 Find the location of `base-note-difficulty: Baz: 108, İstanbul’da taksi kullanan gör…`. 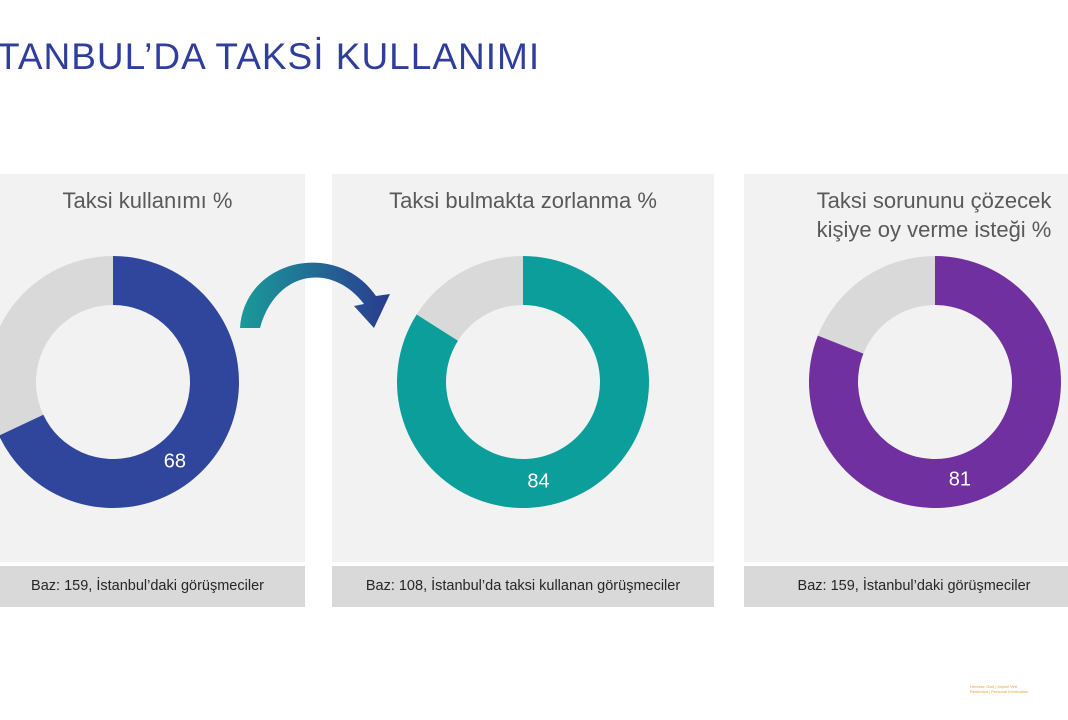

base-note-difficulty: Baz: 108, İstanbul’da taksi kullanan gör… is located at coordinates (523, 586).